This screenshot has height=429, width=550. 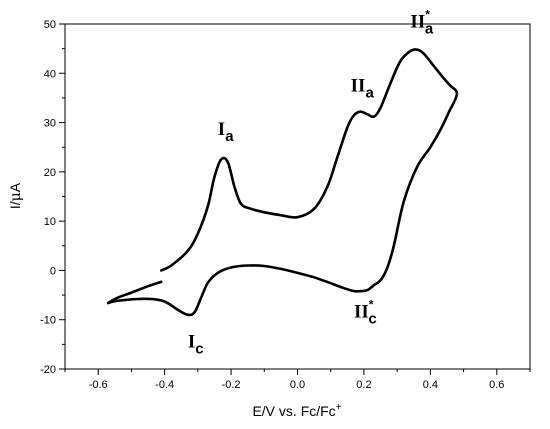 I want to click on y-tick-label: -10, so click(x=48, y=321).